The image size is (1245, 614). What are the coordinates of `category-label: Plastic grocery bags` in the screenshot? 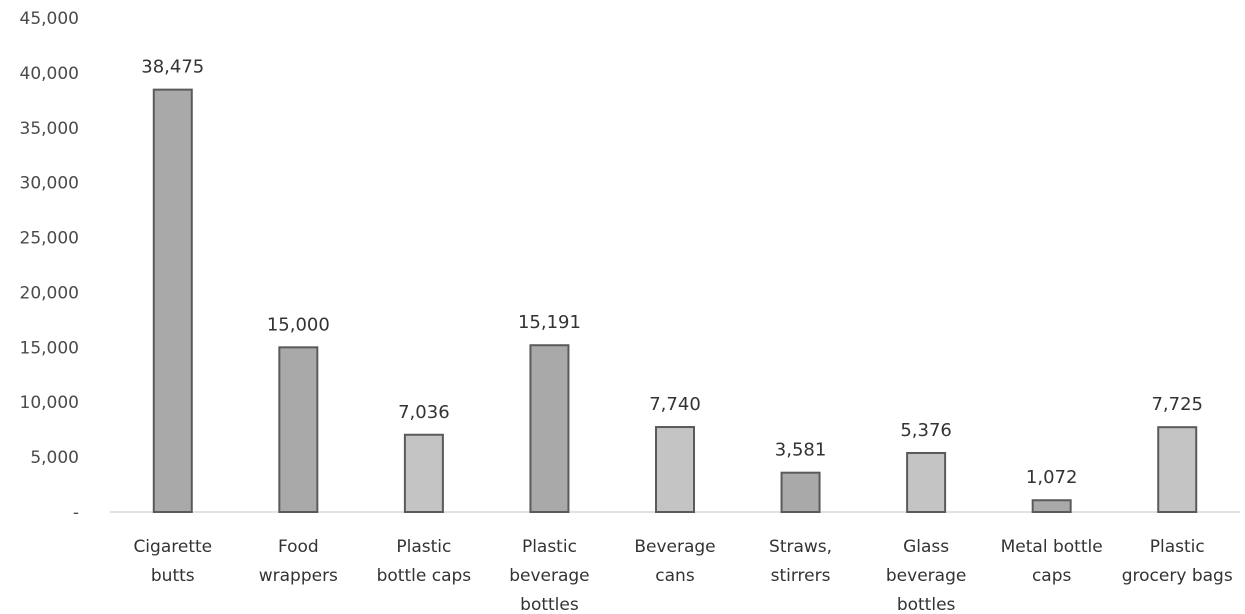 It's located at (1177, 561).